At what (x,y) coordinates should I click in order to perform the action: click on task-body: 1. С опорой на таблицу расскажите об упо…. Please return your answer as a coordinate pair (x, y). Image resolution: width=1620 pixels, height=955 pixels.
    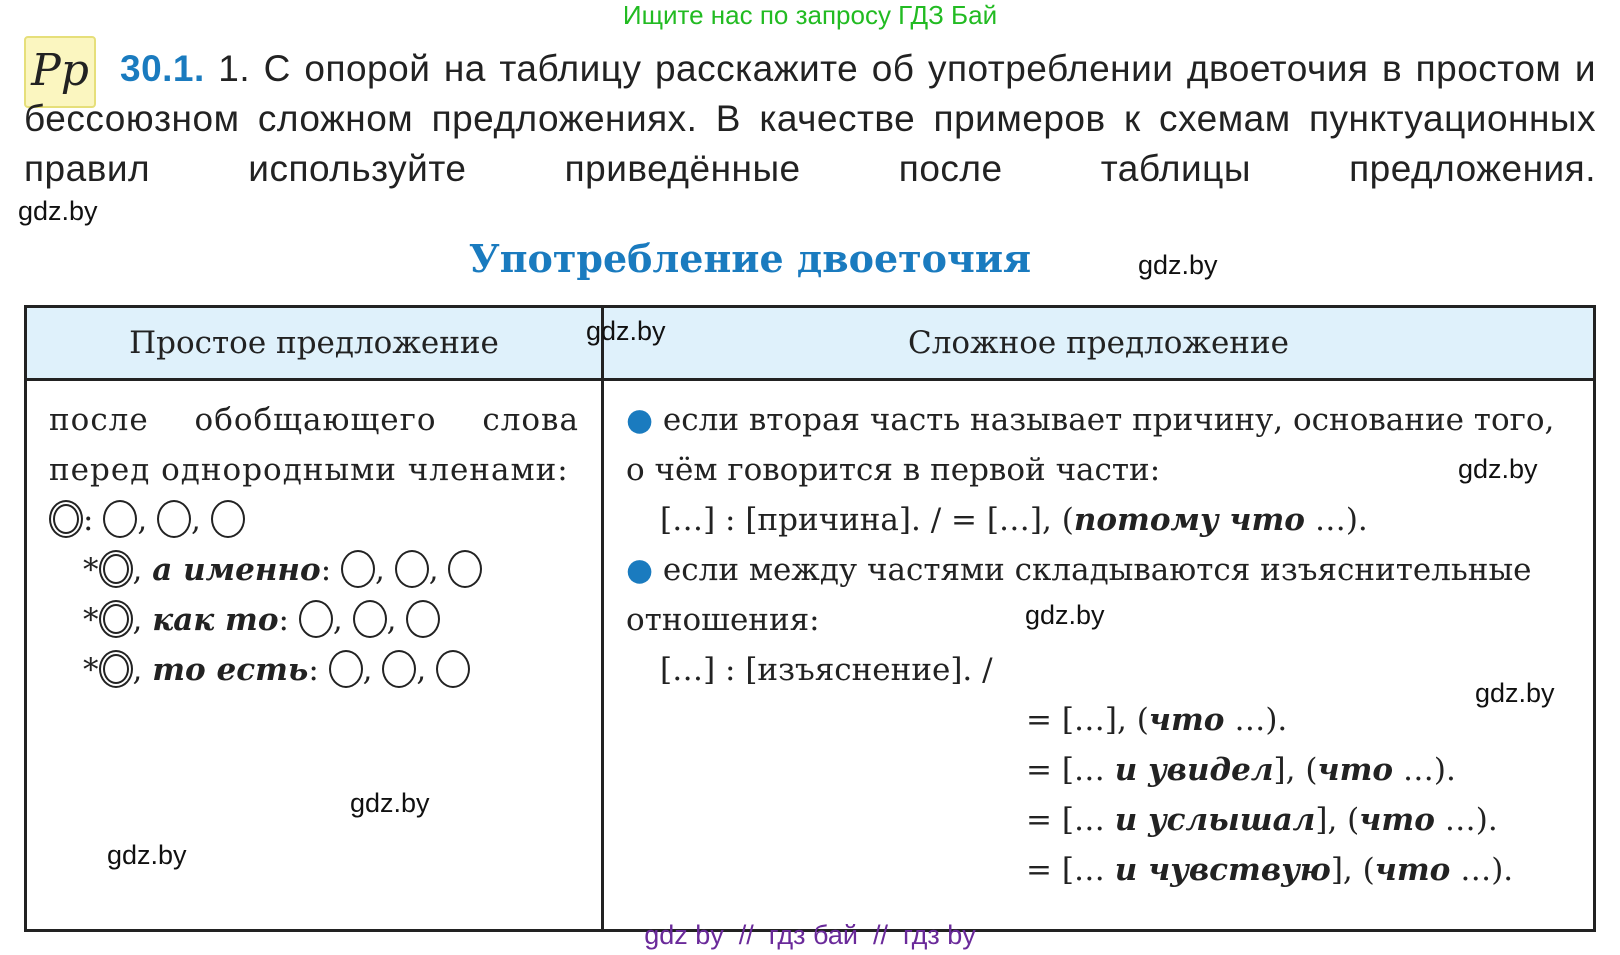
    Looking at the image, I should click on (810, 118).